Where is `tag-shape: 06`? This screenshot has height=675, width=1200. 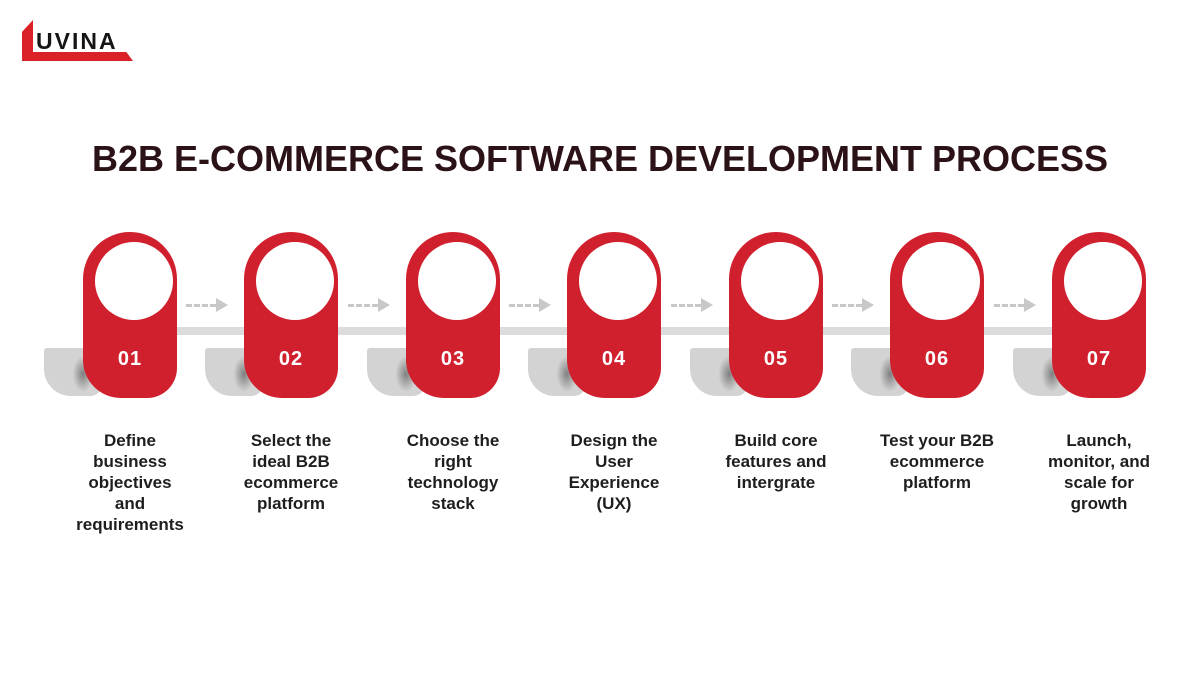
tag-shape: 06 is located at coordinates (937, 315).